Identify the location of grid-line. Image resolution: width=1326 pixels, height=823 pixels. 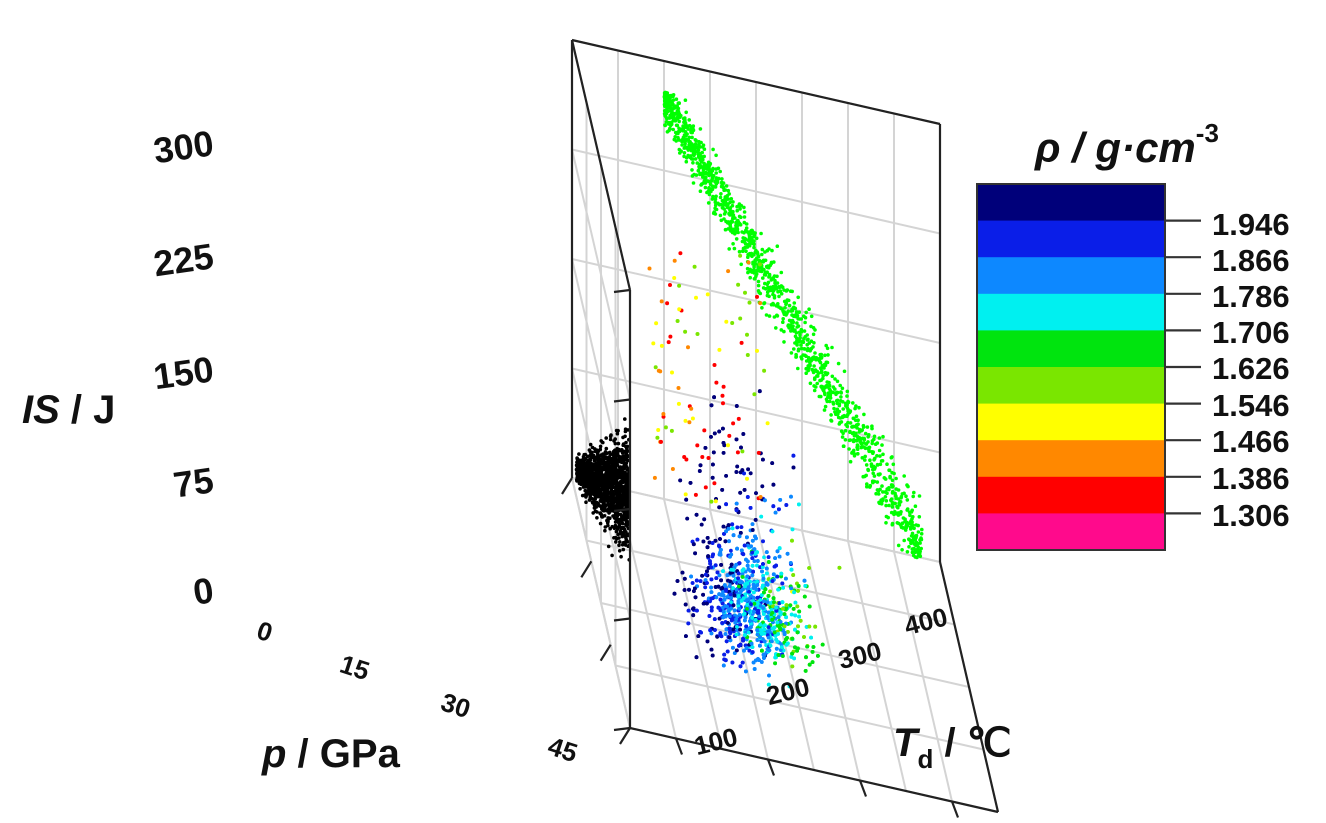
(693, 624).